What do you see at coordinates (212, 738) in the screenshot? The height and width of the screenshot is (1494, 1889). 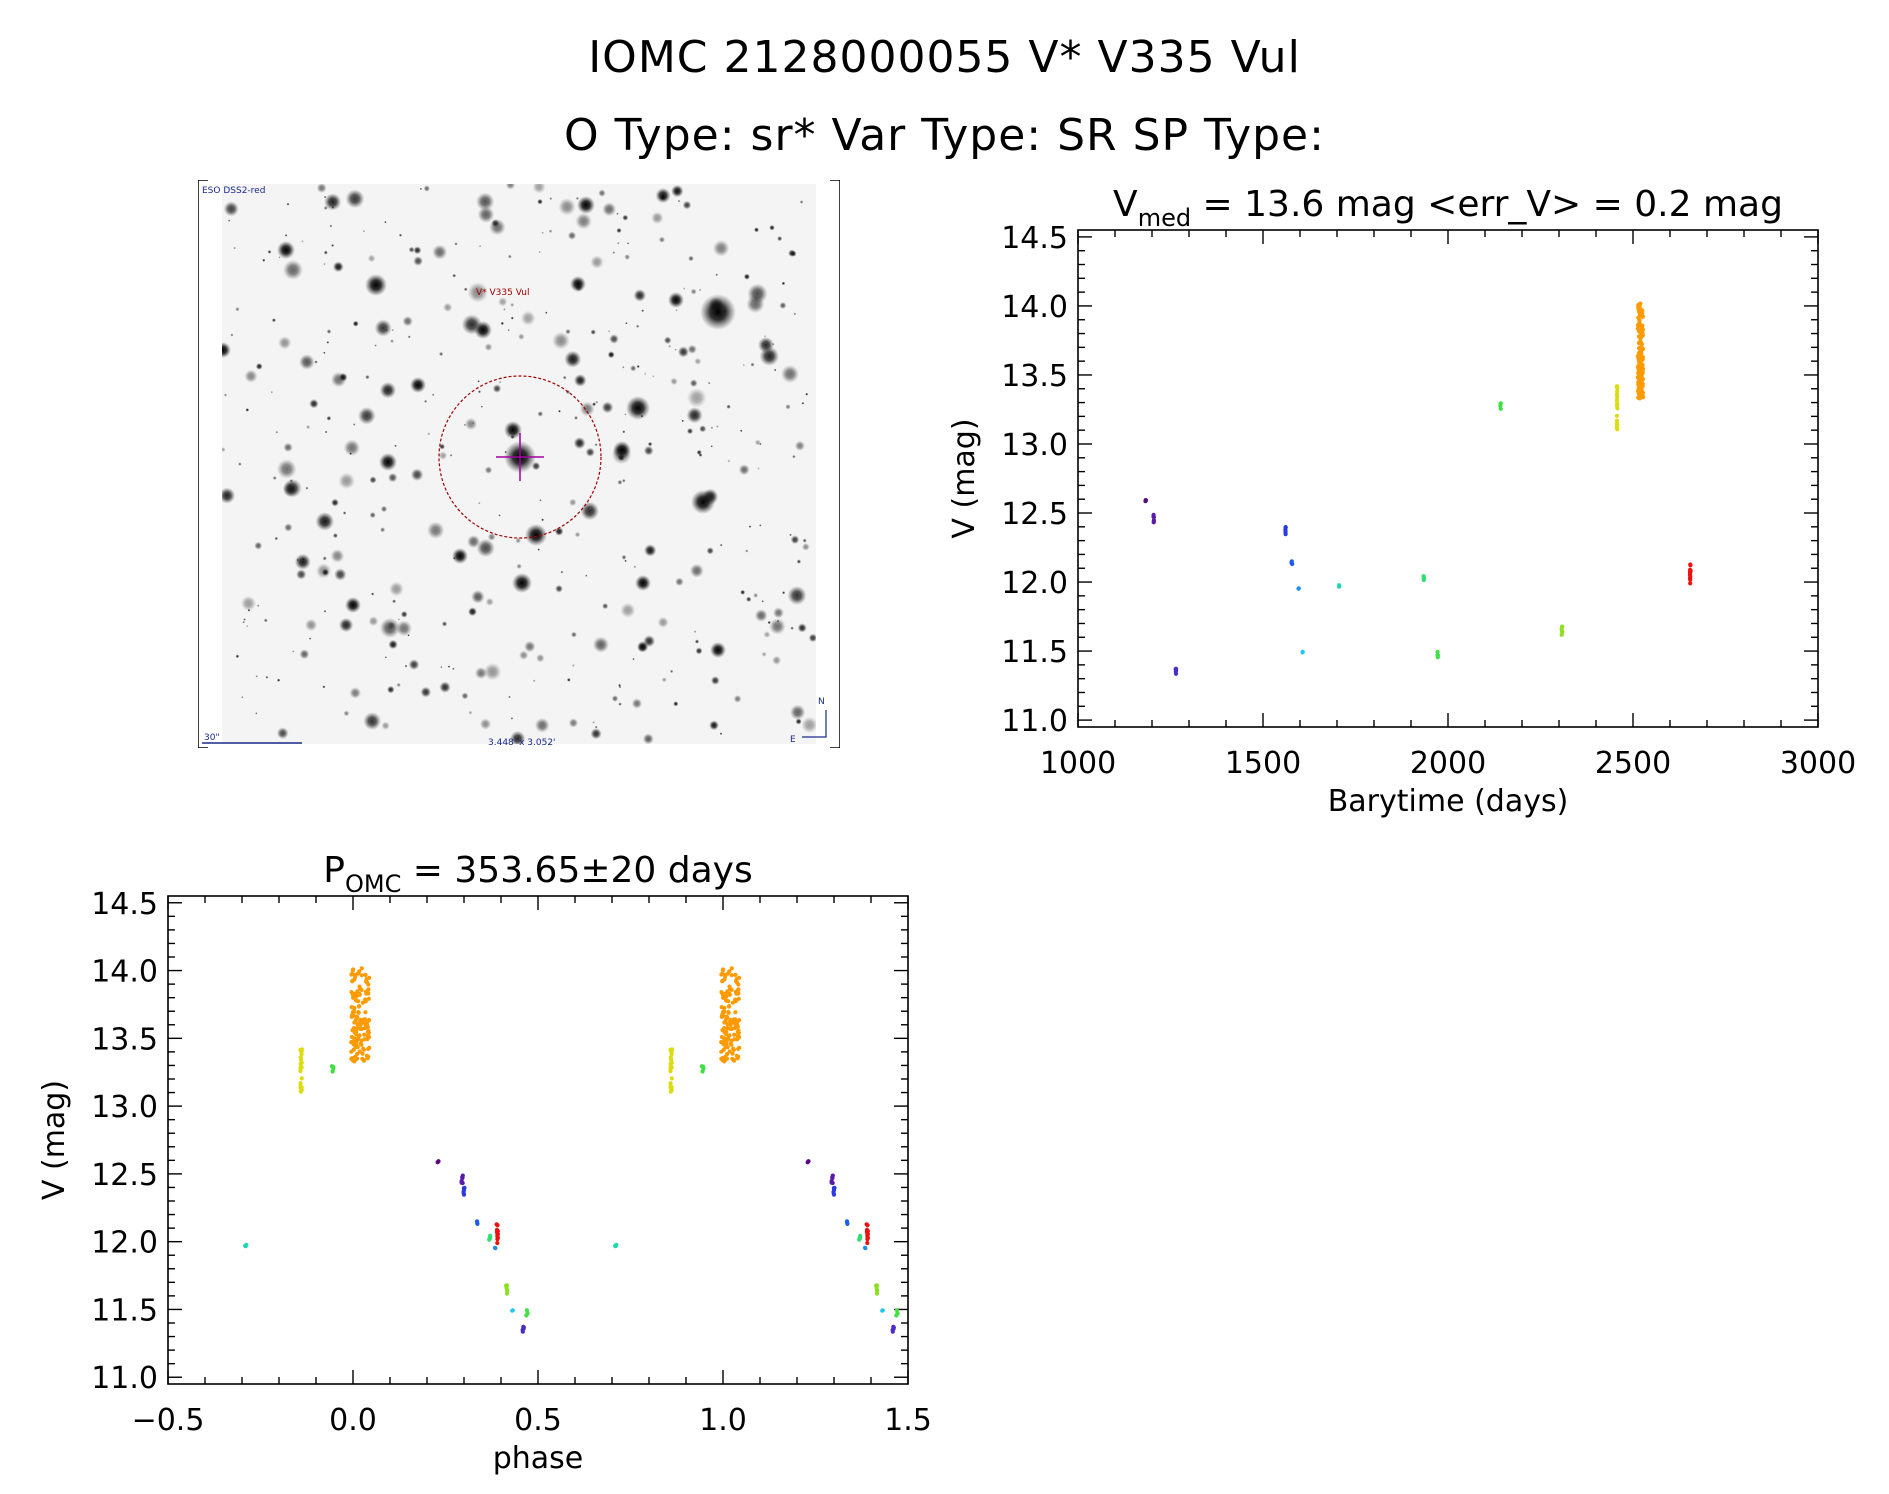 I see `scale-label: 30"` at bounding box center [212, 738].